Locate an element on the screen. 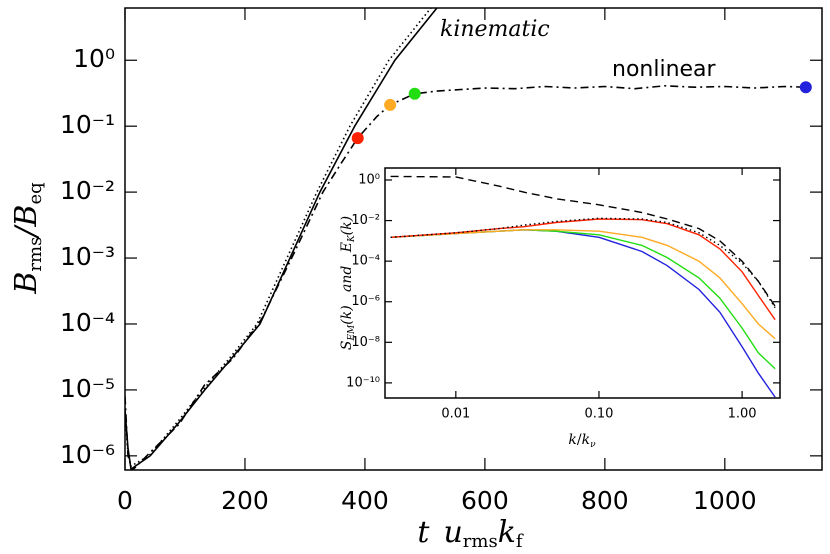 The image size is (830, 554). x-tick-label: 1000 is located at coordinates (725, 500).